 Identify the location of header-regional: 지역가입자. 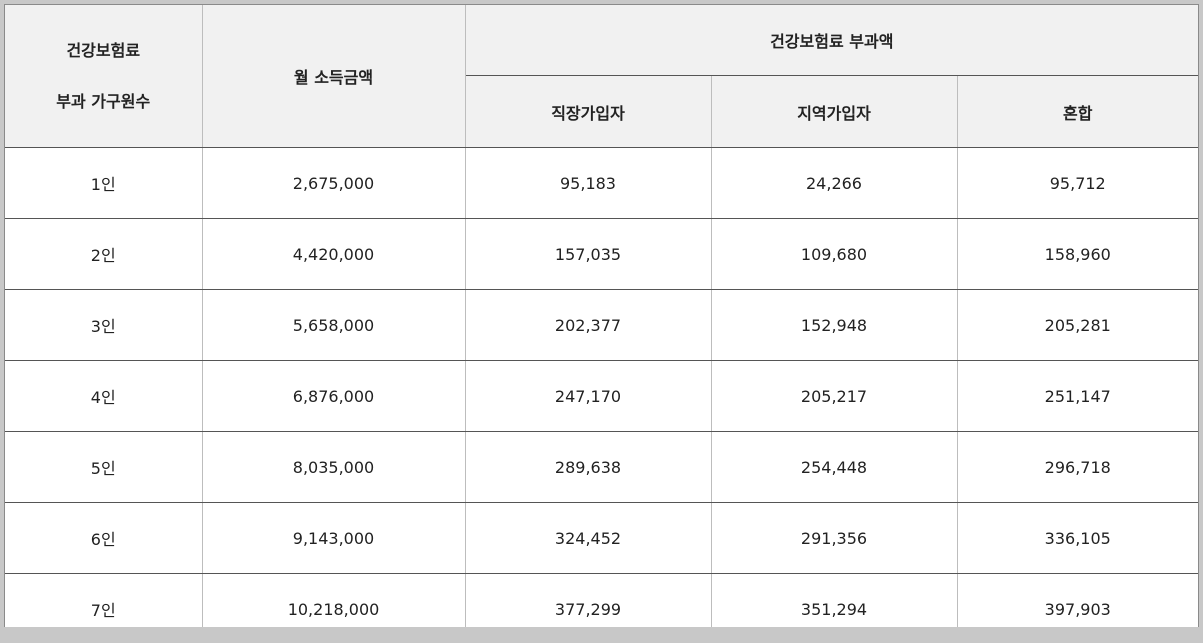
(834, 111).